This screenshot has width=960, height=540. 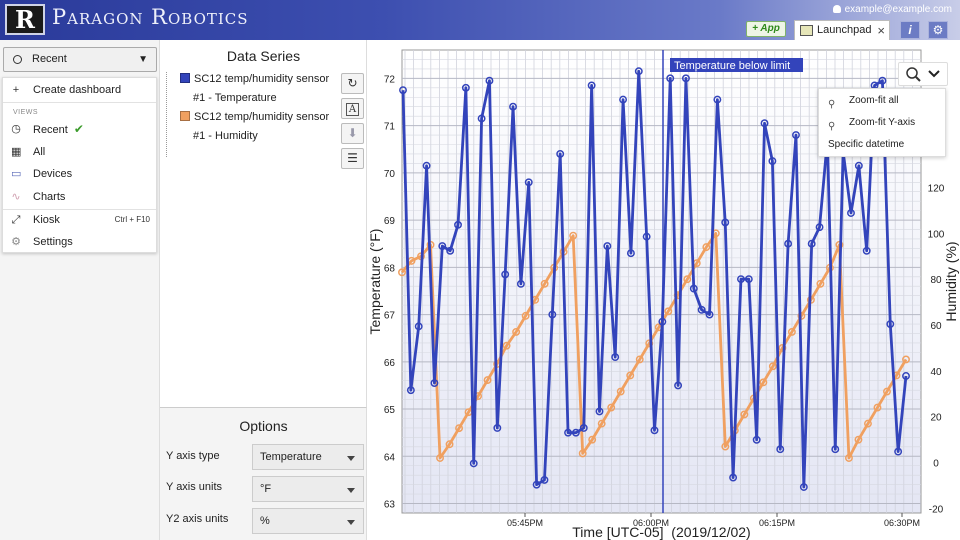 I want to click on info-icon: i, so click(x=910, y=30).